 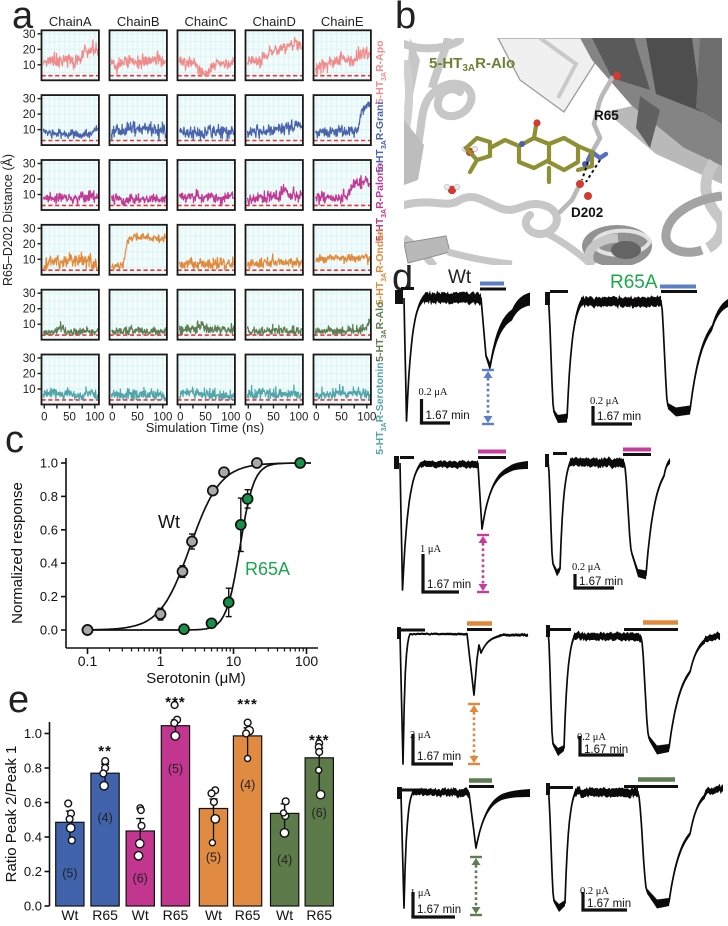 I want to click on svg-text: 1, so click(x=161, y=661).